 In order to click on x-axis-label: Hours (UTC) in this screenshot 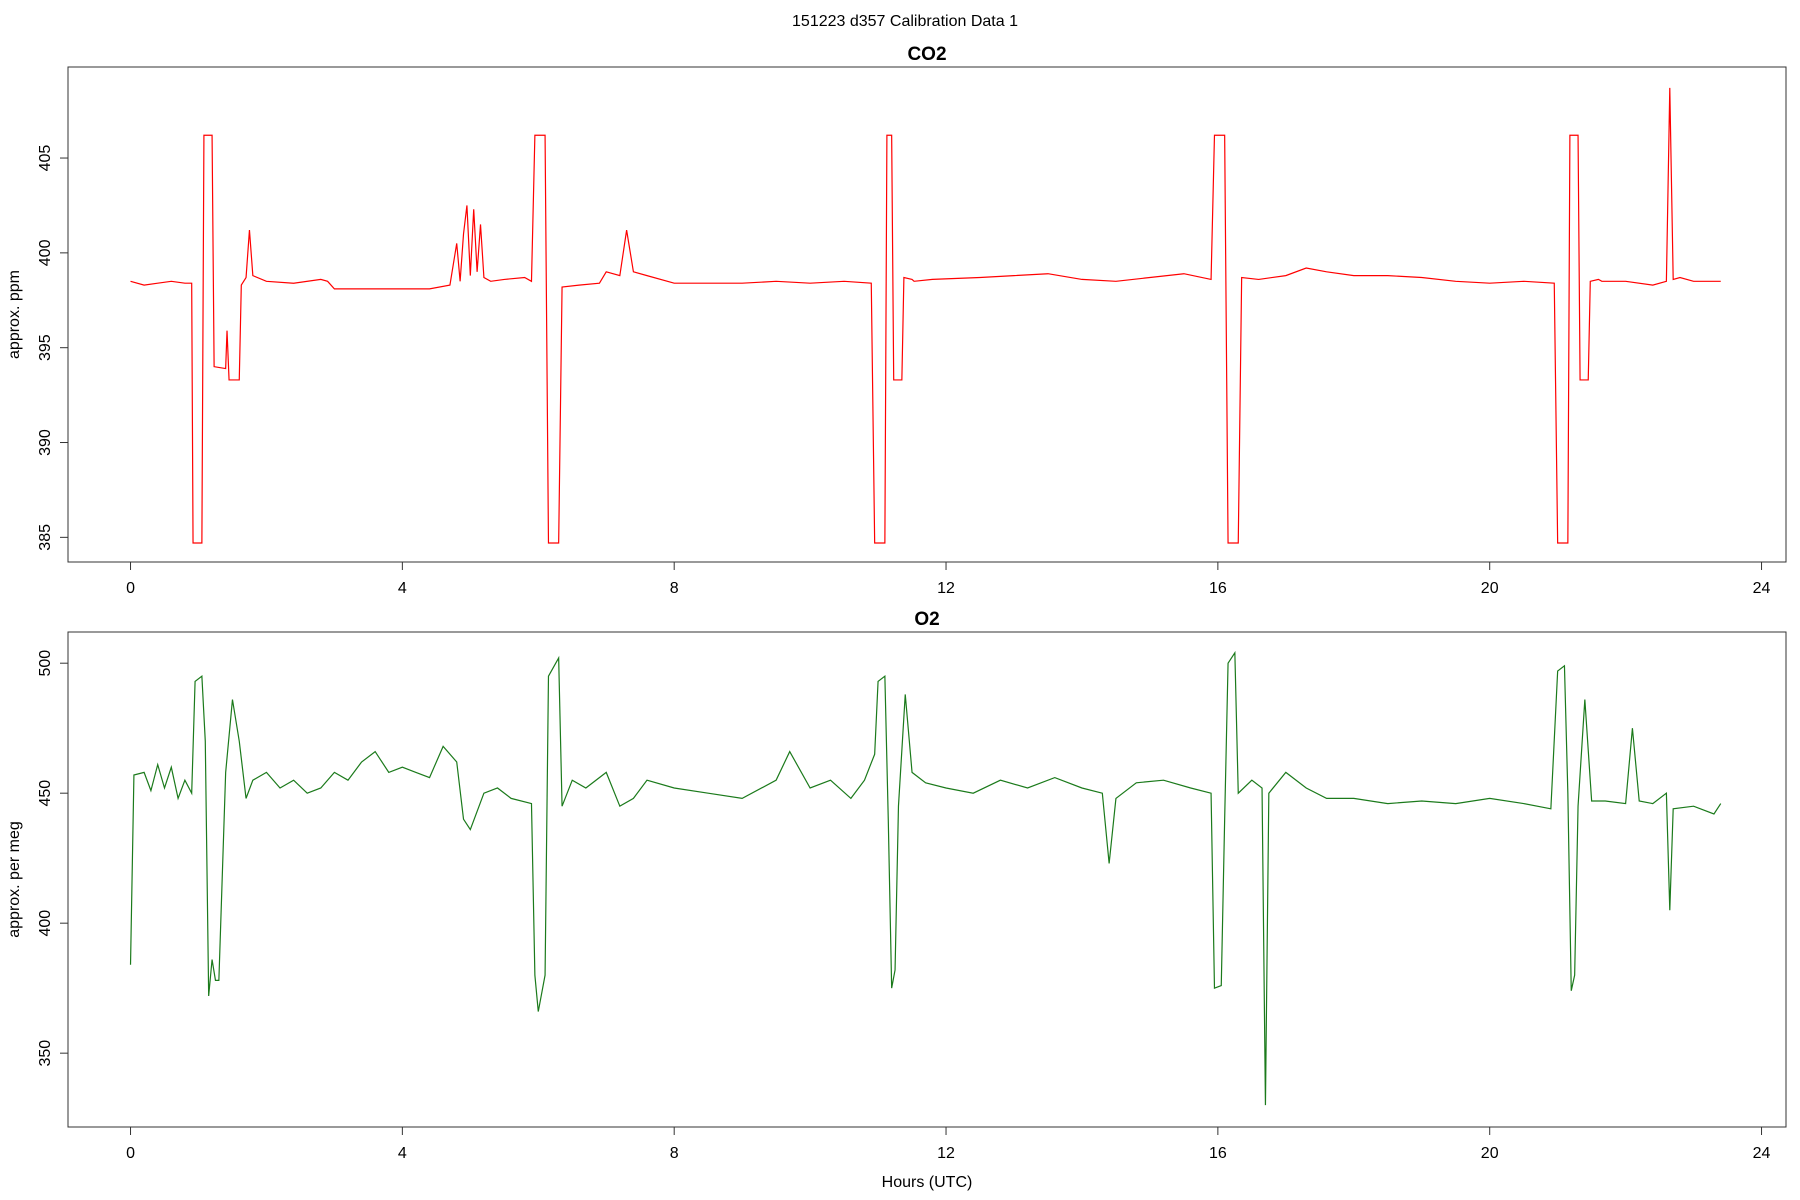, I will do `click(927, 1182)`.